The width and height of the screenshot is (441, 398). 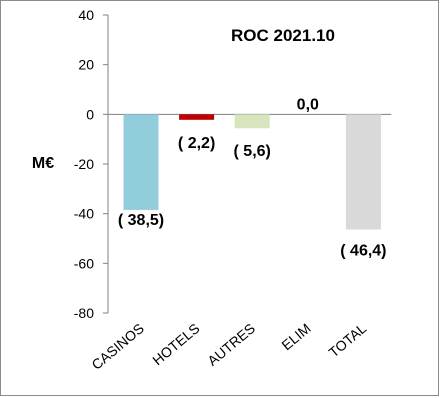 I want to click on y-tick-label: 20, so click(x=86, y=65).